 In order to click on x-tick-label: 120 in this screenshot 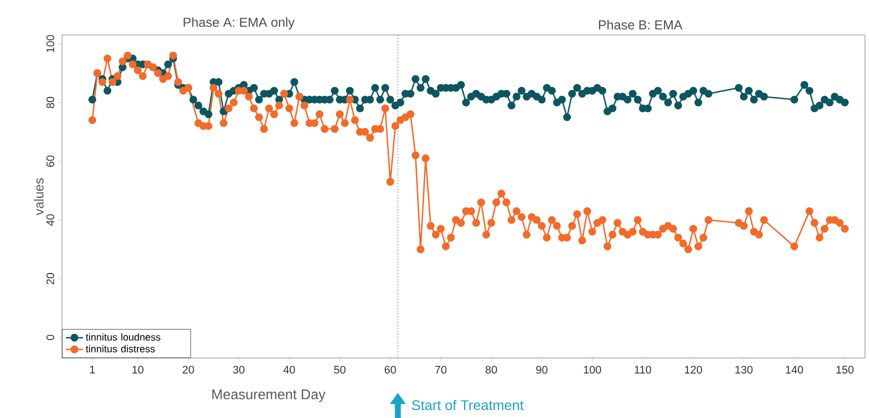, I will do `click(693, 370)`.